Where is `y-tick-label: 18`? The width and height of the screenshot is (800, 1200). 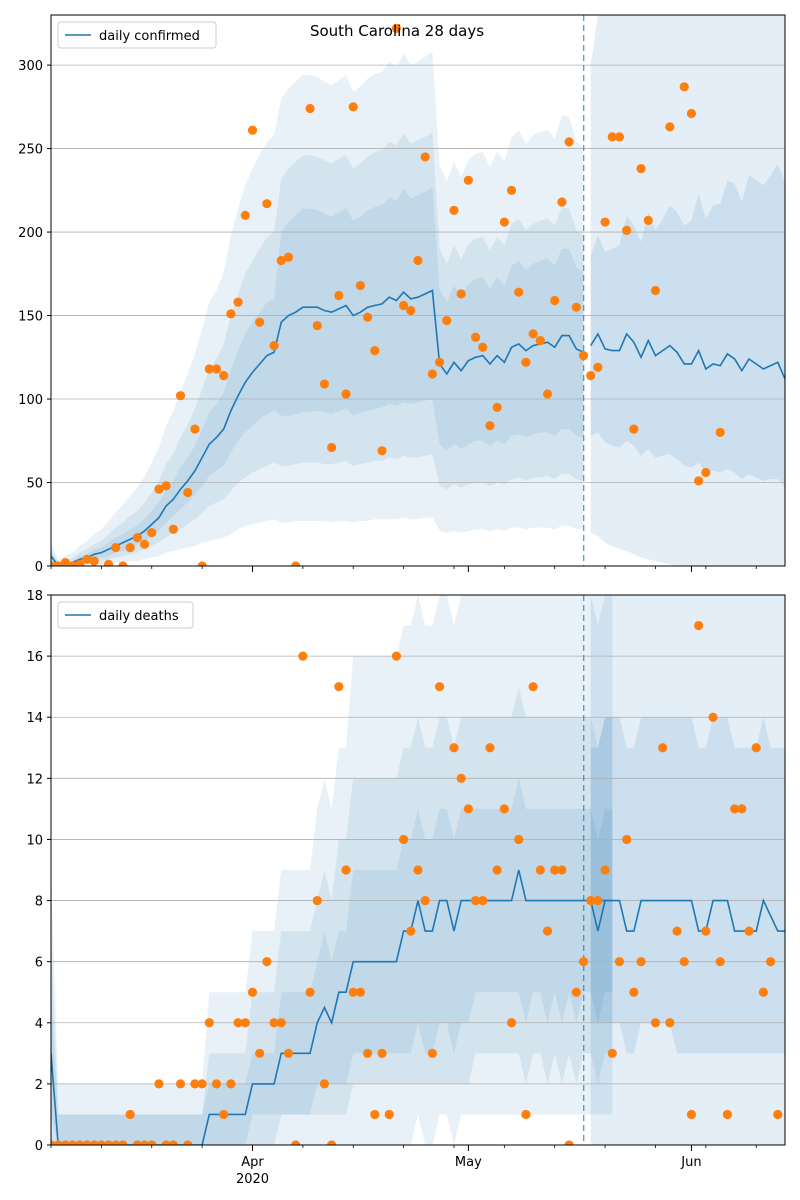 y-tick-label: 18 is located at coordinates (34, 596).